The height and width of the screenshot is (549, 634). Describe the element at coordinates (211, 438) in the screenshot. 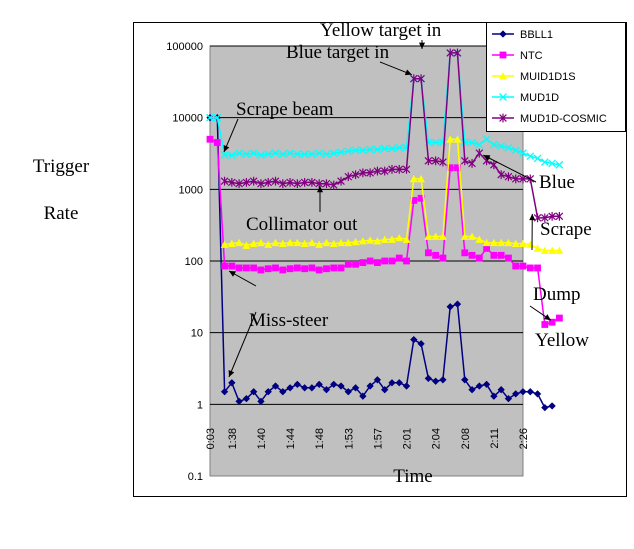

I see `x-tick-label: 0:03` at that location.